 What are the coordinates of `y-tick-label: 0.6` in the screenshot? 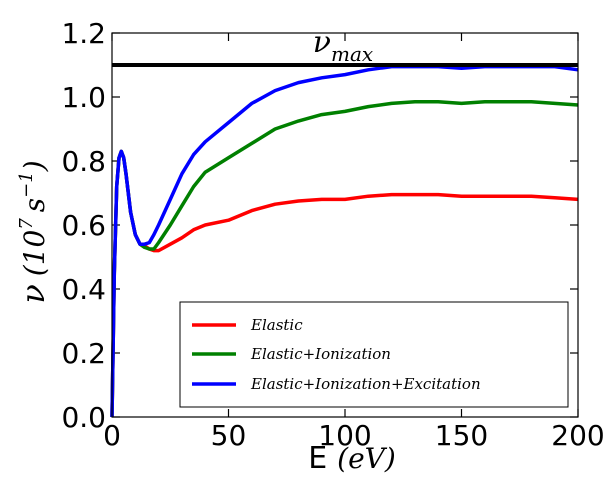 It's located at (83, 225).